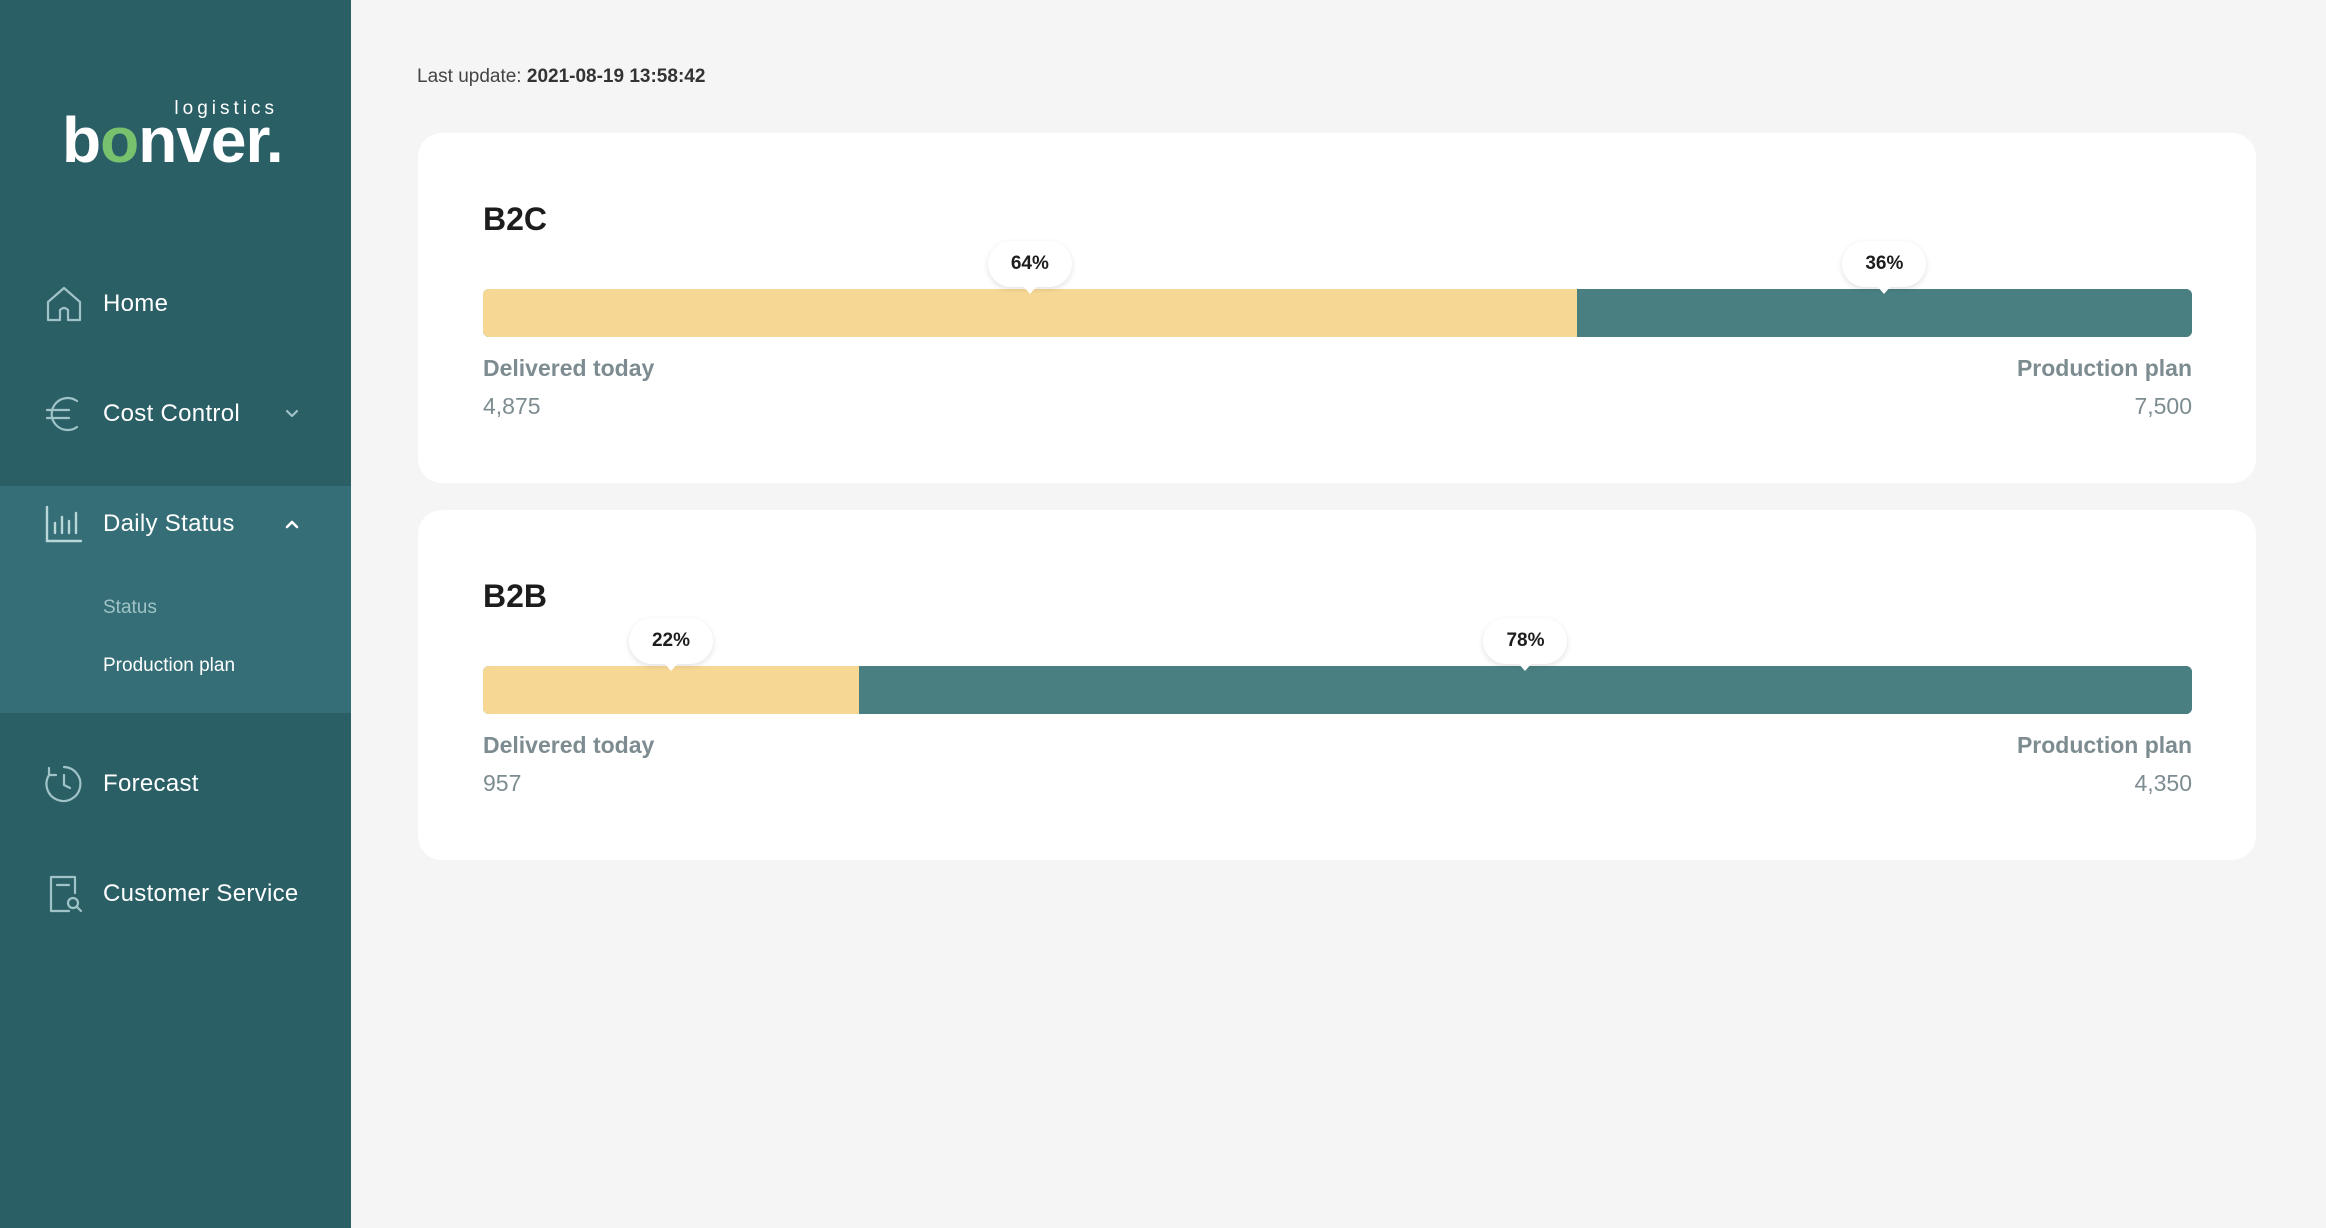 The image size is (2326, 1228). Describe the element at coordinates (515, 219) in the screenshot. I see `card-title: B2C` at that location.